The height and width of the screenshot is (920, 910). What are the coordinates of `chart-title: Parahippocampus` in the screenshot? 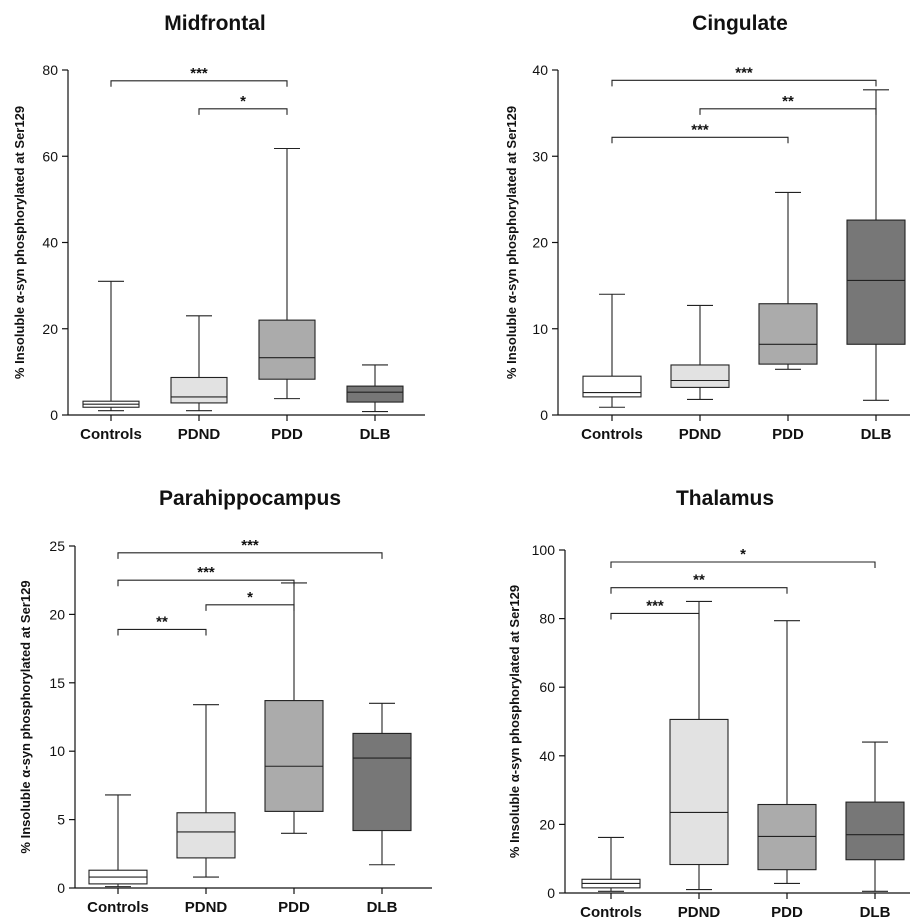 It's located at (250, 498).